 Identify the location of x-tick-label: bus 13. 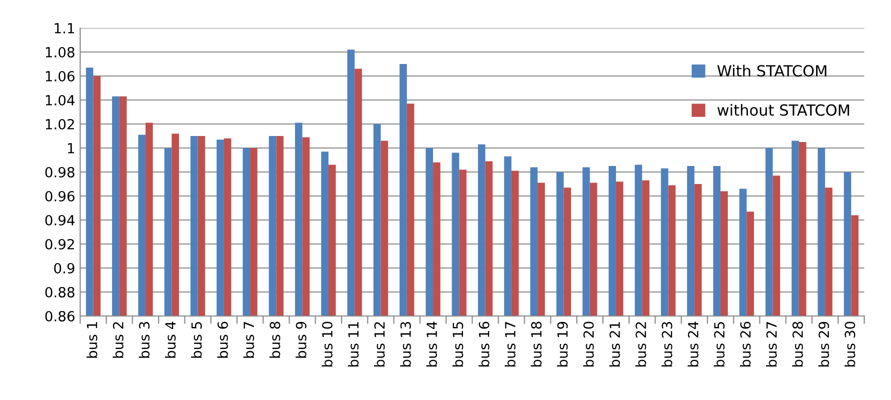
(405, 344).